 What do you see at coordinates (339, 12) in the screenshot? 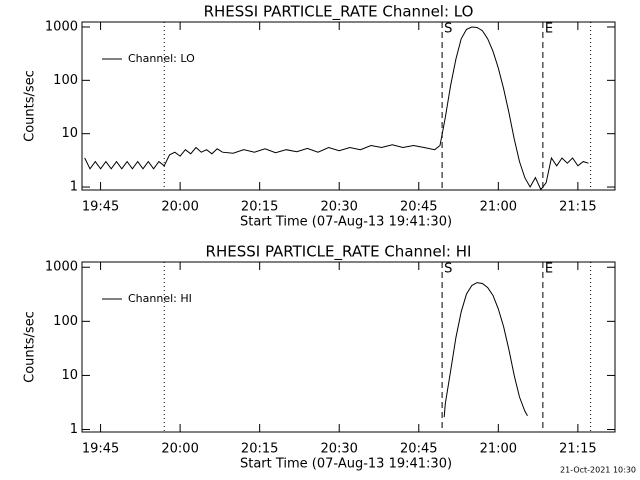
I see `chart-title: RHESSI PARTICLE_RATE Channel: LO` at bounding box center [339, 12].